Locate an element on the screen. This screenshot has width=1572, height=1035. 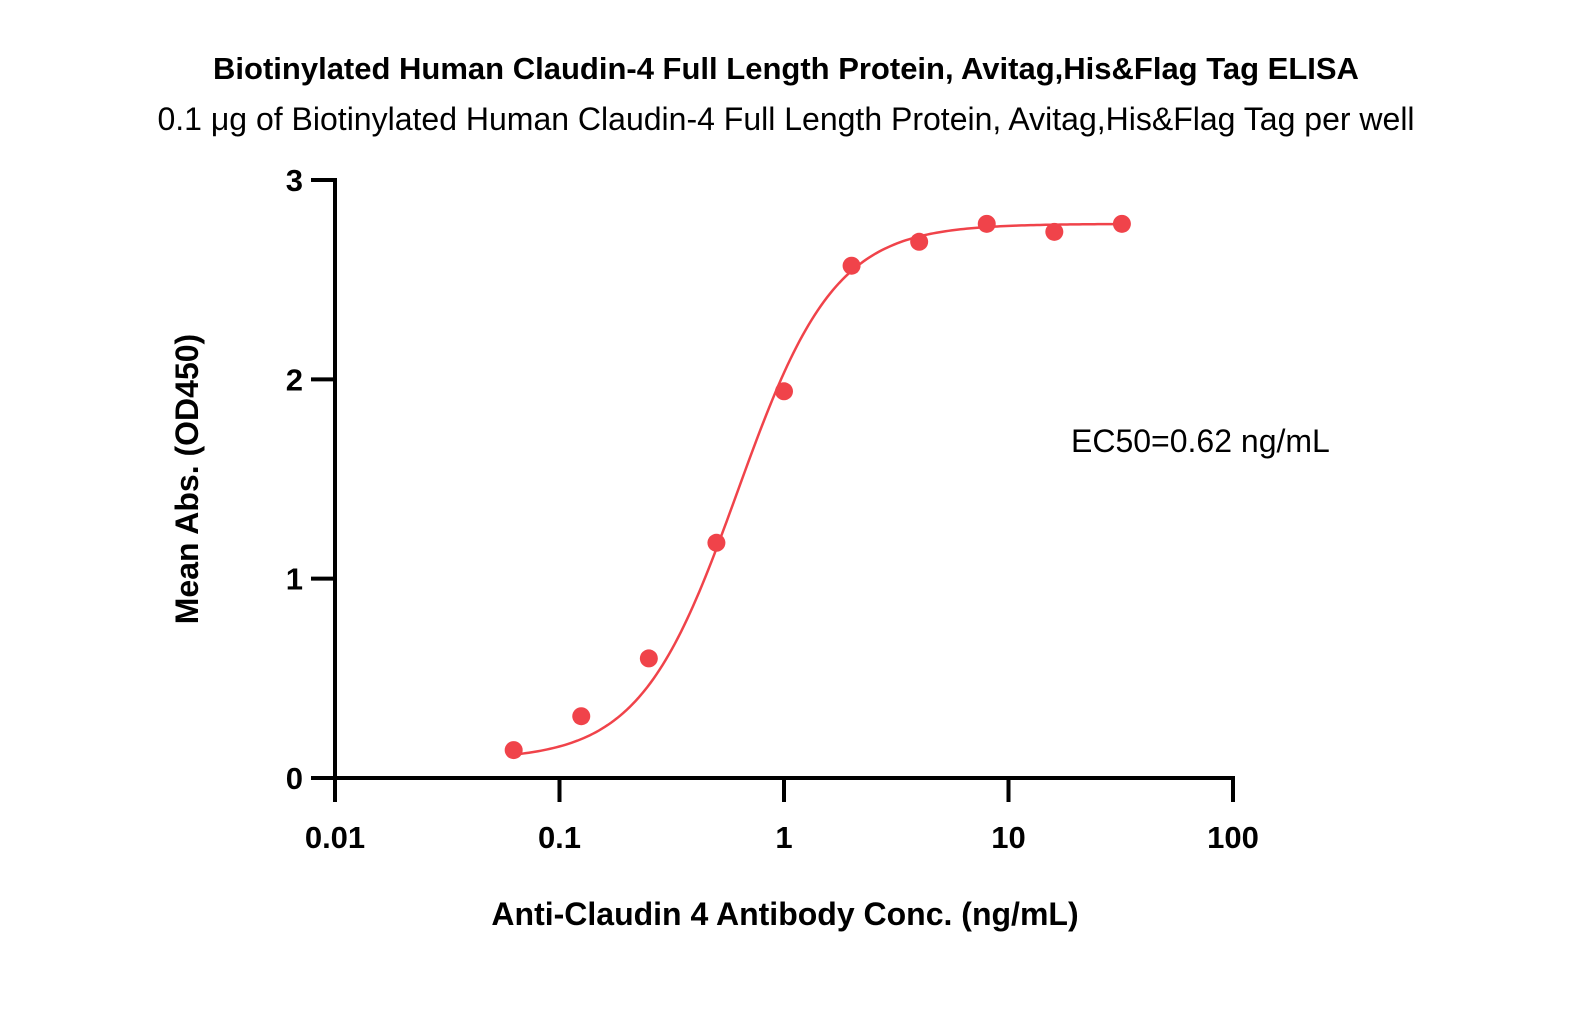
x-tick-label: 0.1 is located at coordinates (559, 837).